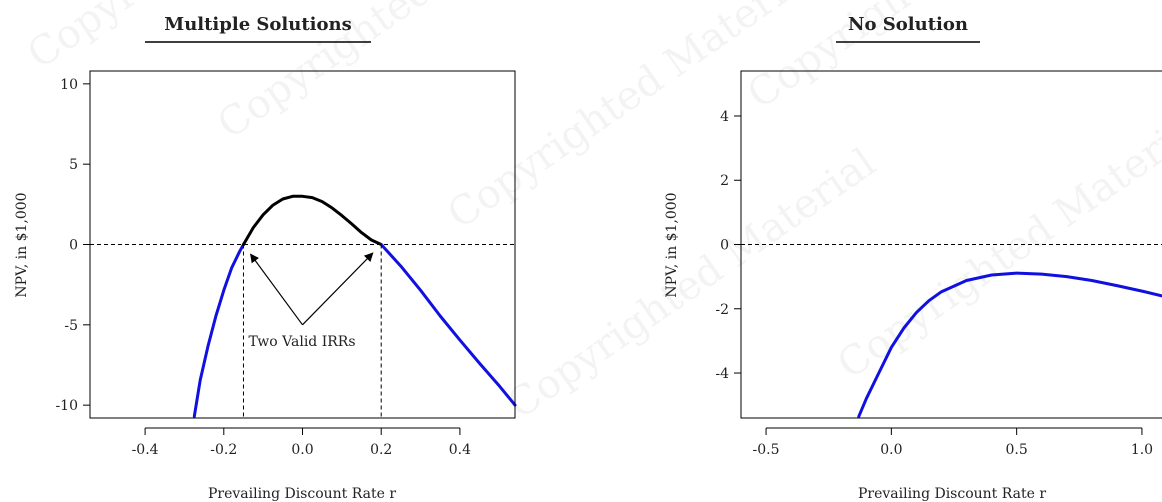  I want to click on y-tick-label: 2, so click(724, 181).